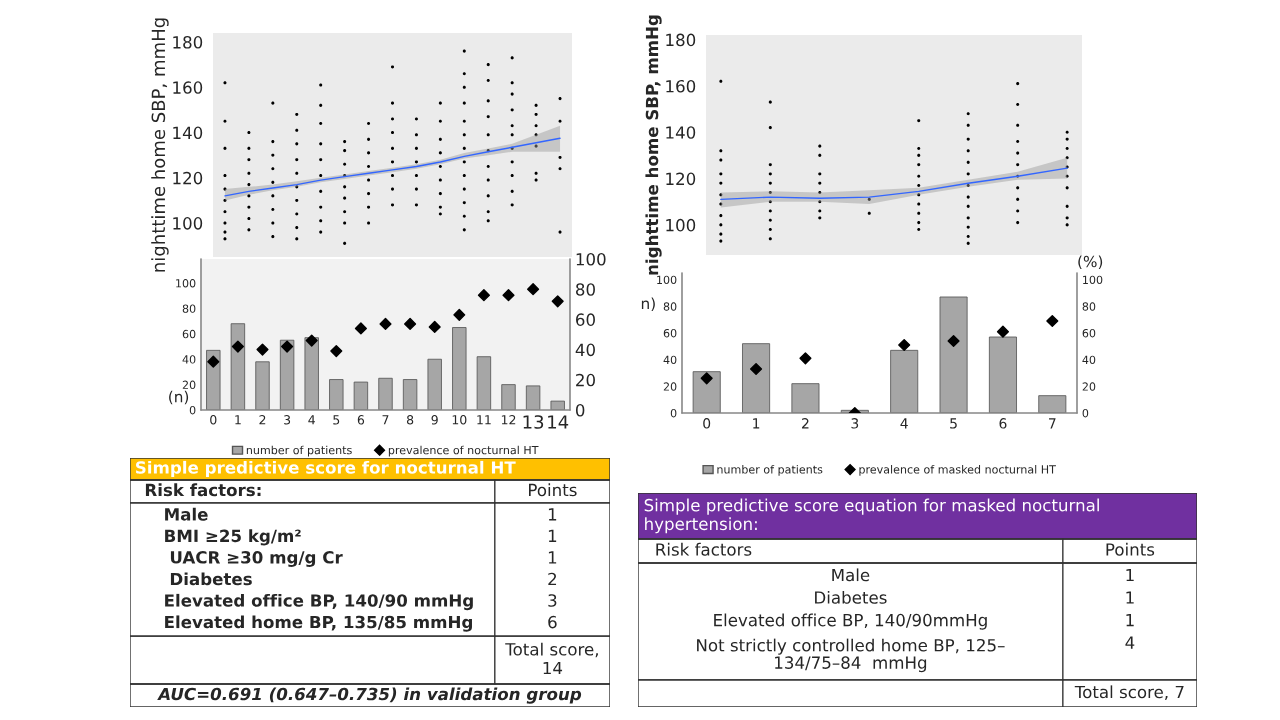 The image size is (1280, 720). I want to click on category-label: Elevated office BP, 140/90mmHg, so click(850, 621).